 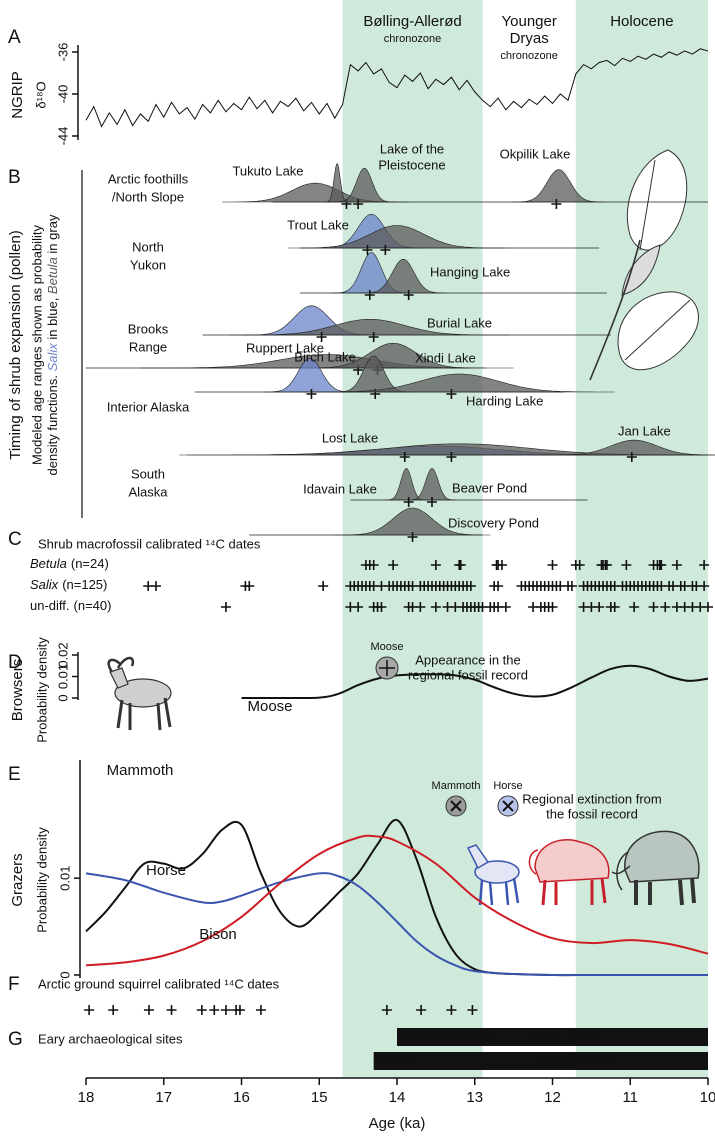 I want to click on mammoth-icon, so click(x=655, y=868).